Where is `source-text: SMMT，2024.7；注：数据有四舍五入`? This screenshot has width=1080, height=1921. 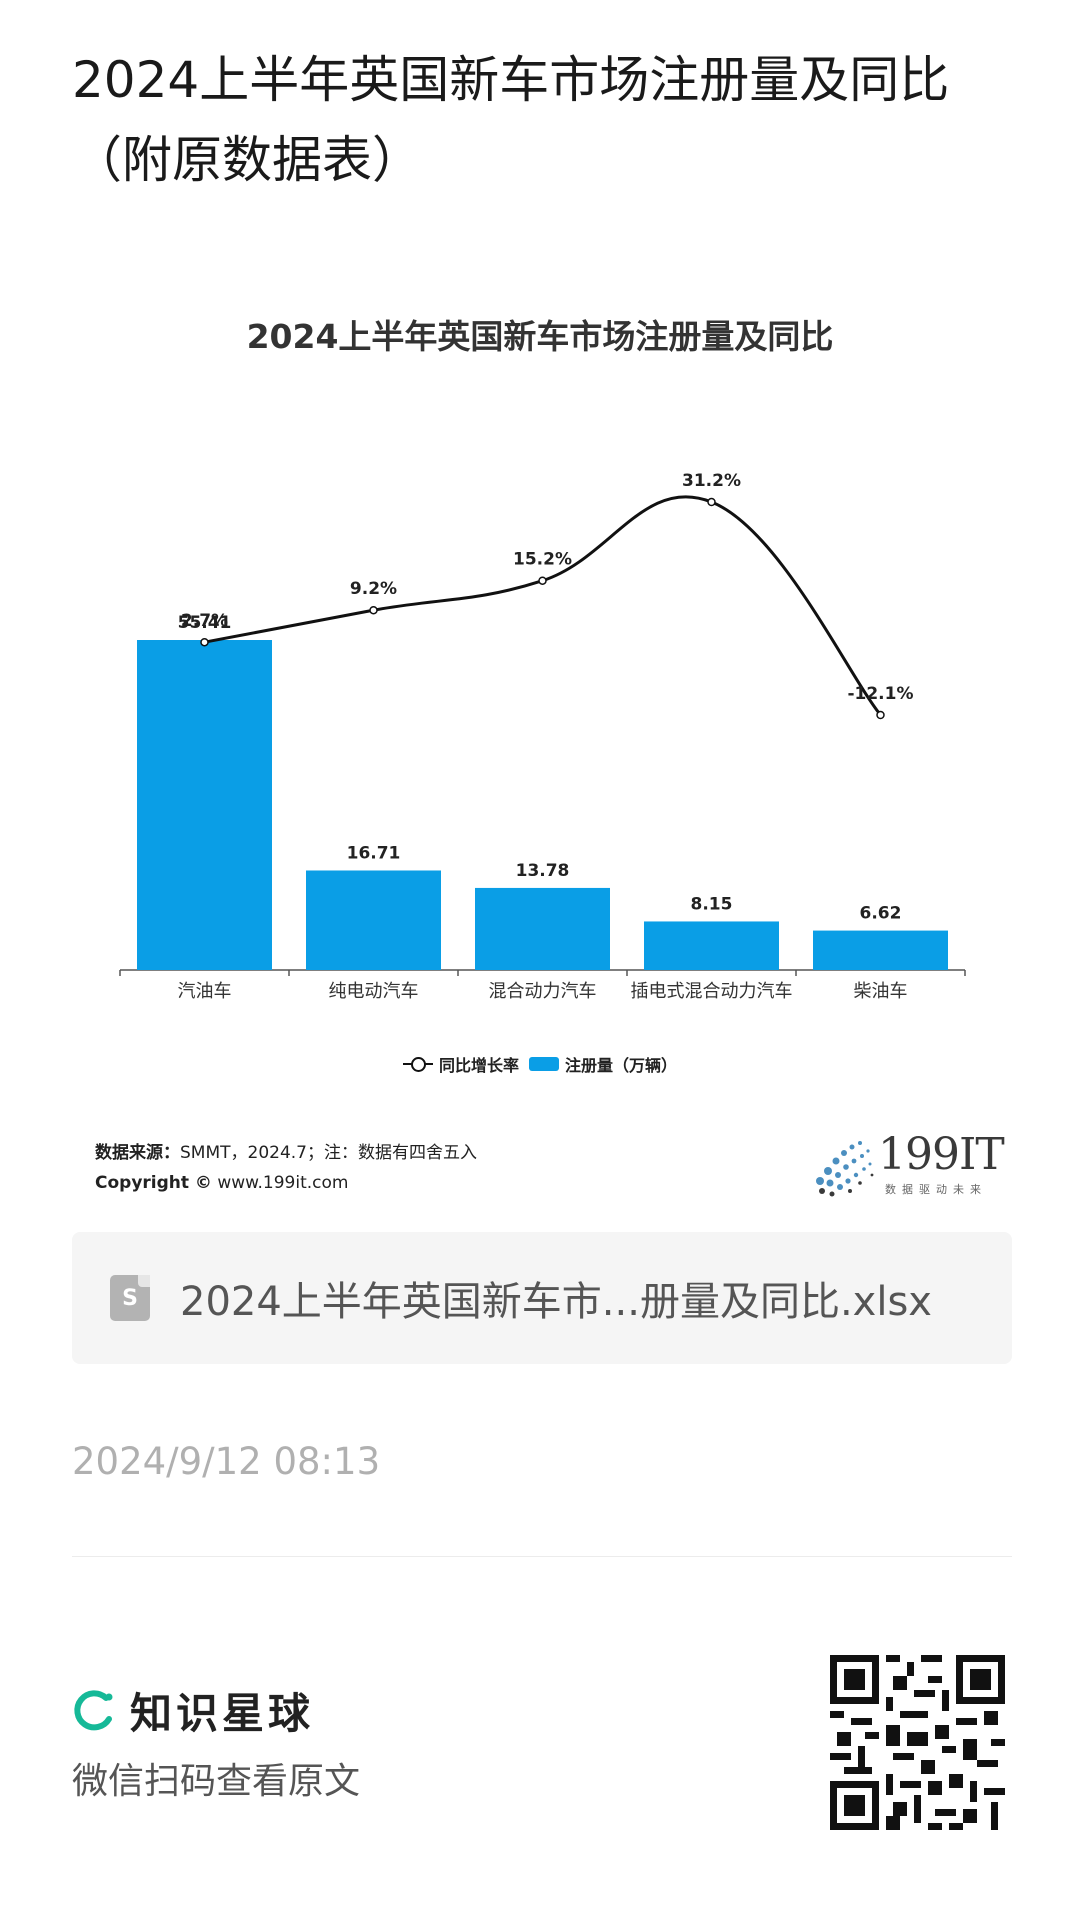 source-text: SMMT，2024.7；注：数据有四舍五入 is located at coordinates (328, 1153).